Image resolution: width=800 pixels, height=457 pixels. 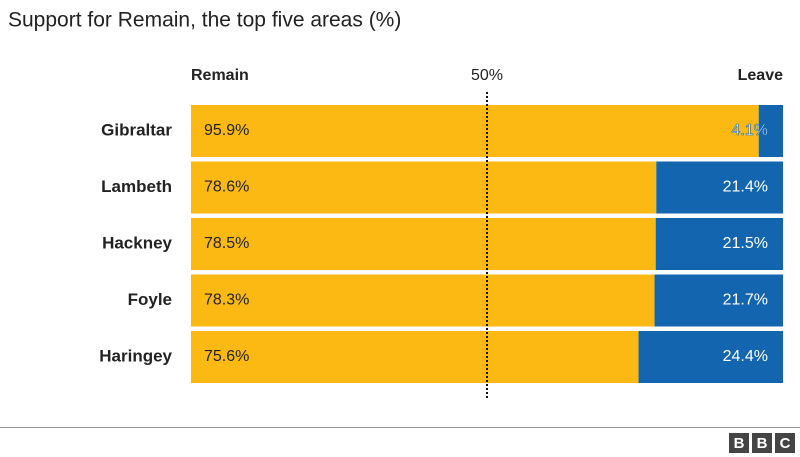 What do you see at coordinates (745, 300) in the screenshot?
I see `value-label: 21.7%` at bounding box center [745, 300].